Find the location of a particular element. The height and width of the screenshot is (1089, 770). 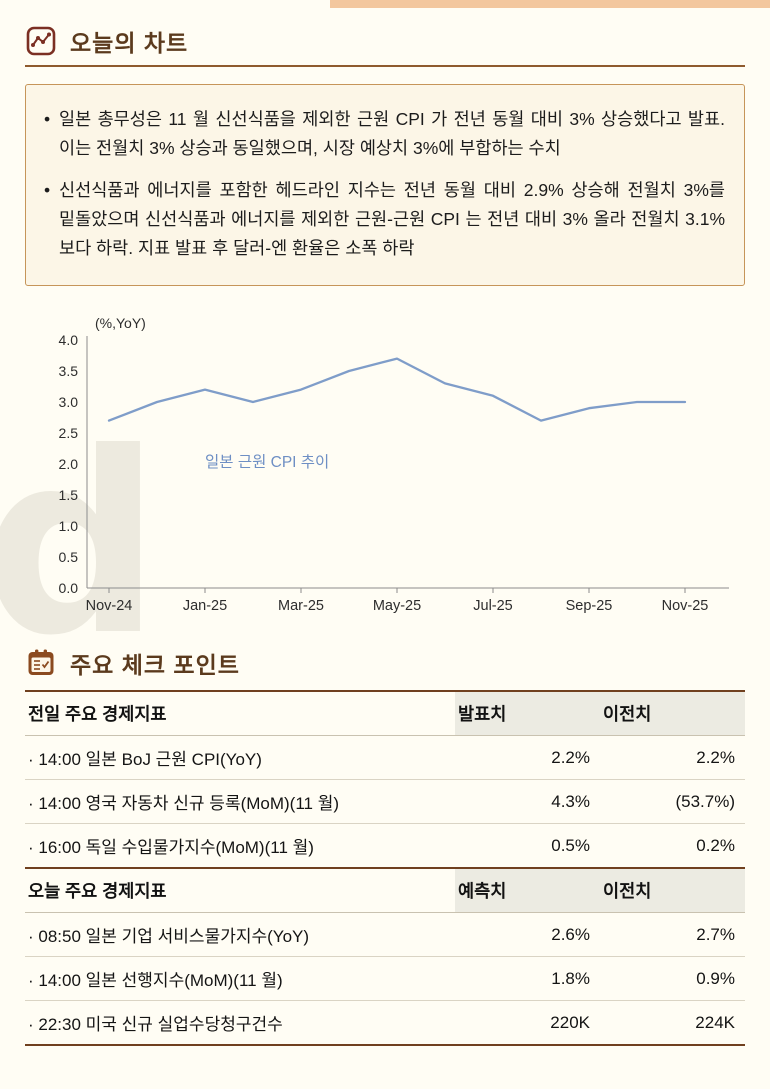

svg-text: 0.5 is located at coordinates (69, 557).